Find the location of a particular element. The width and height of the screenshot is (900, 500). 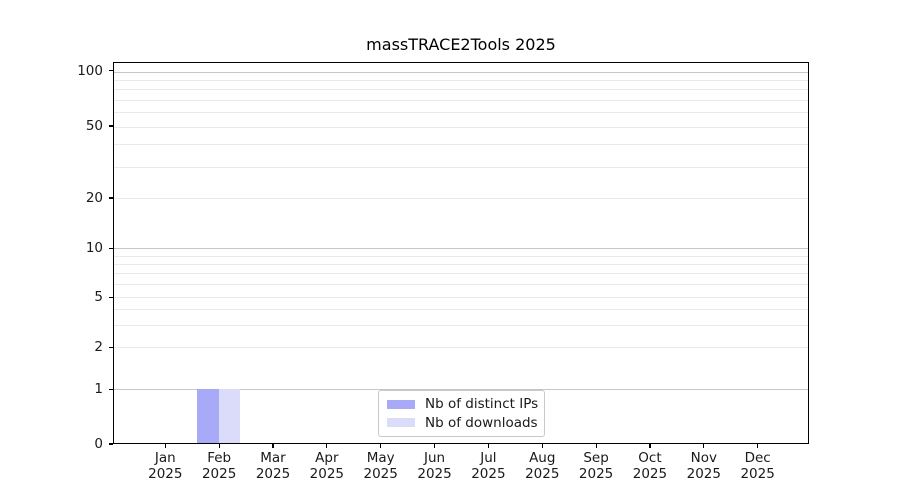

x-tick-label-may: May 2025 is located at coordinates (381, 466).